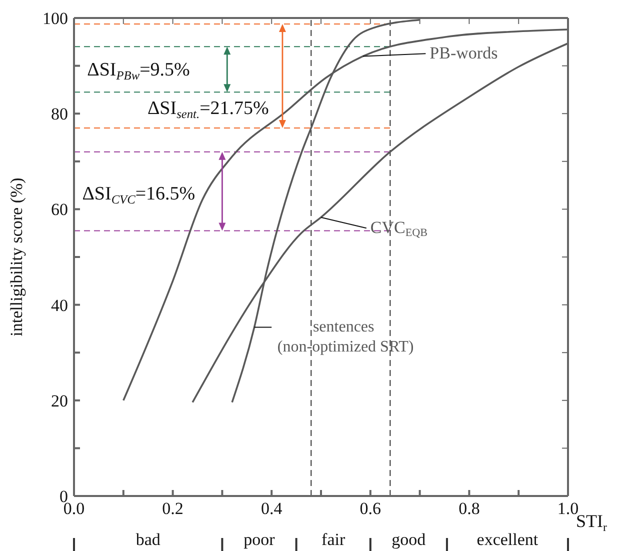 The height and width of the screenshot is (551, 643). Describe the element at coordinates (371, 508) in the screenshot. I see `x-tick-label: 0.6` at that location.